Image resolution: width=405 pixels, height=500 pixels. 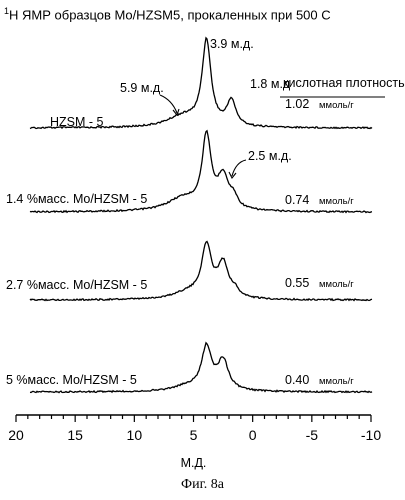 I want to click on density-value-2: 0.74, so click(x=297, y=200).